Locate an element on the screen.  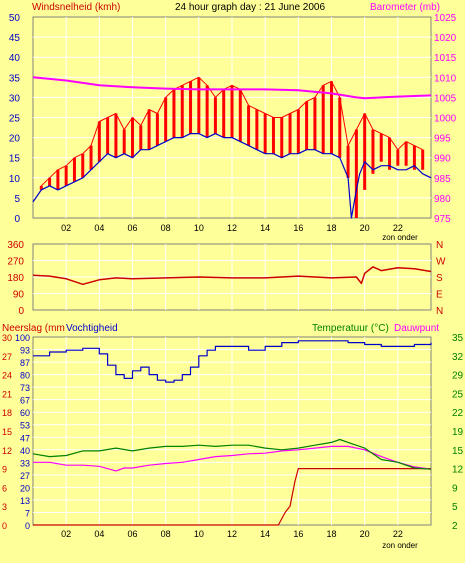
humidity-tick-label: 47 is located at coordinates (25, 438).